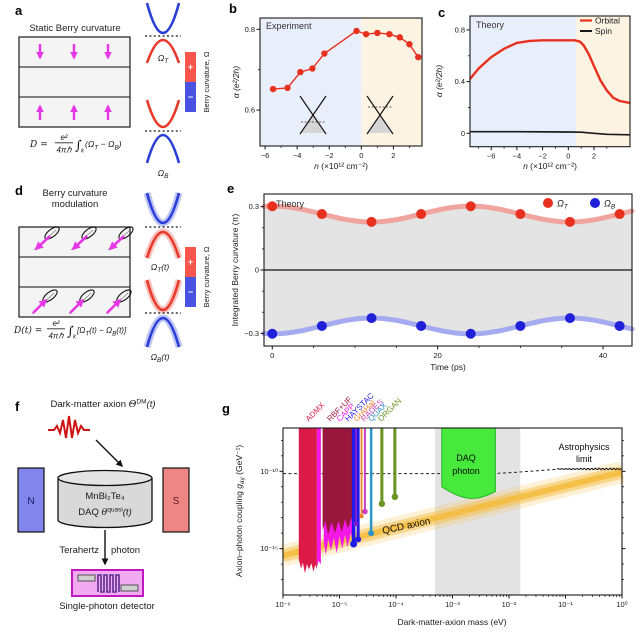 The image size is (640, 635). What do you see at coordinates (114, 334) in the screenshot?
I see `formula-sub-b: B` at bounding box center [114, 334].